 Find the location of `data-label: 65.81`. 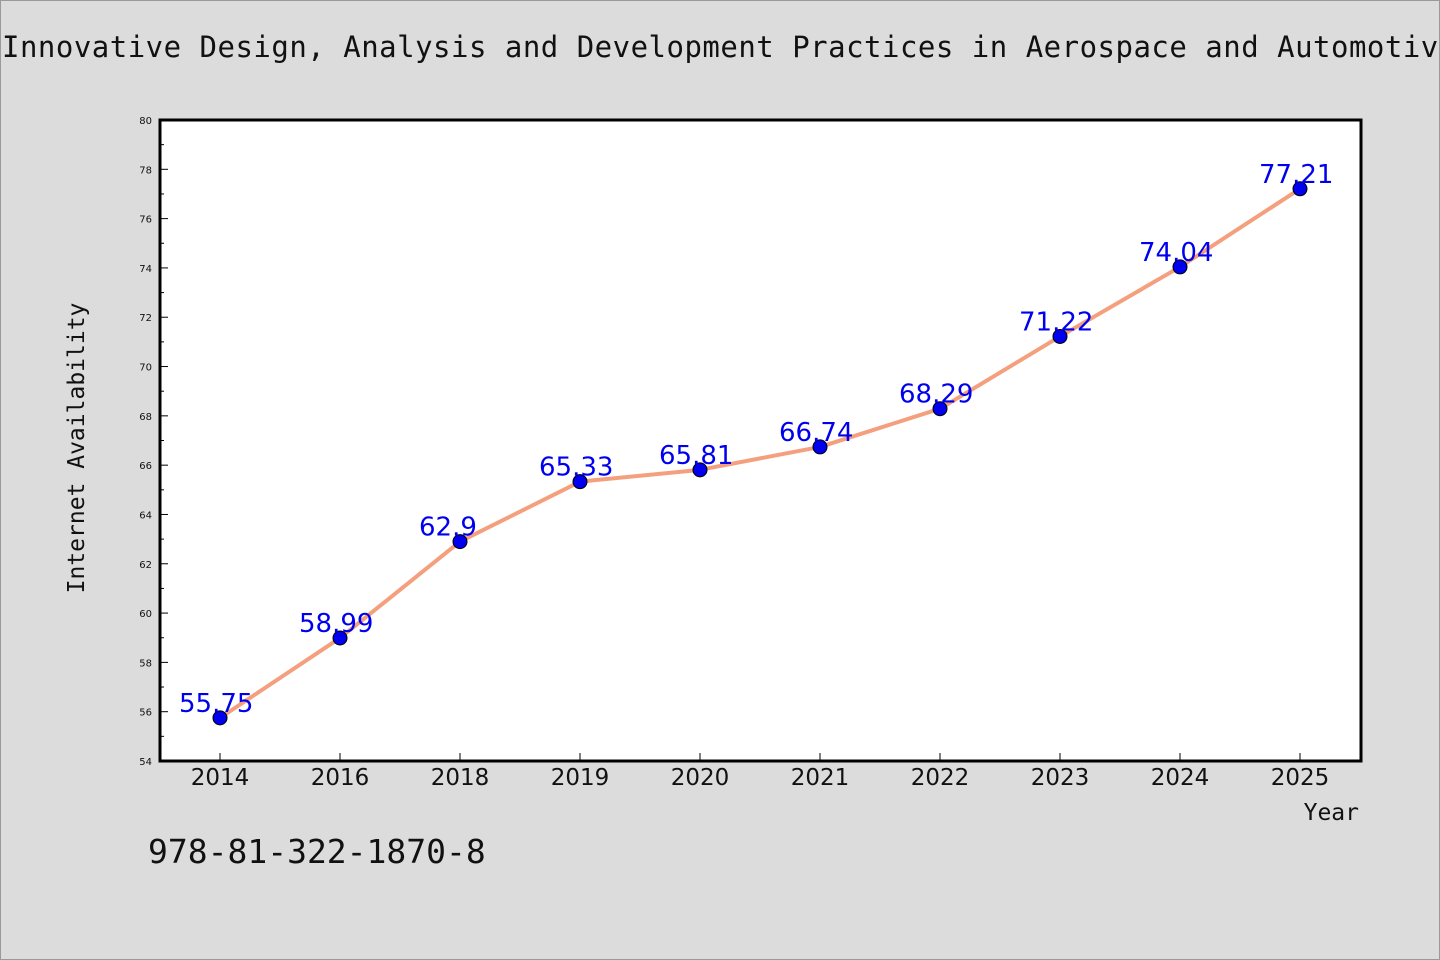

data-label: 65.81 is located at coordinates (696, 456).